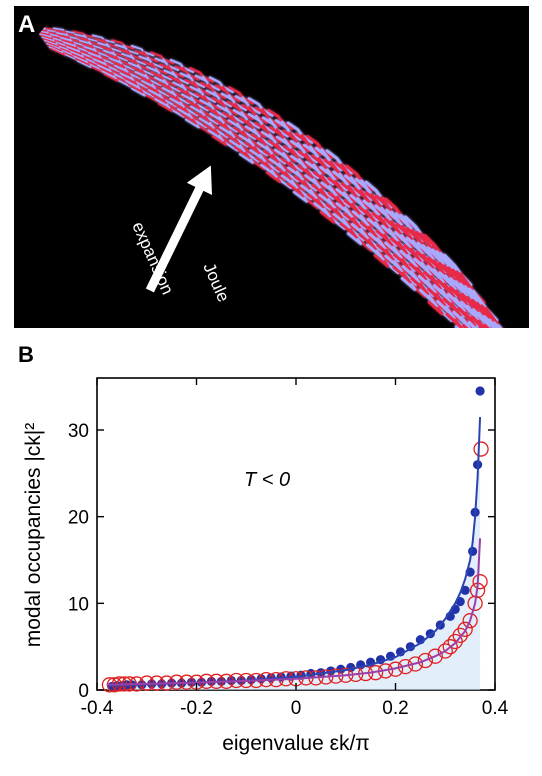 This screenshot has width=542, height=776. Describe the element at coordinates (78, 518) in the screenshot. I see `y-tick-label: 20` at that location.